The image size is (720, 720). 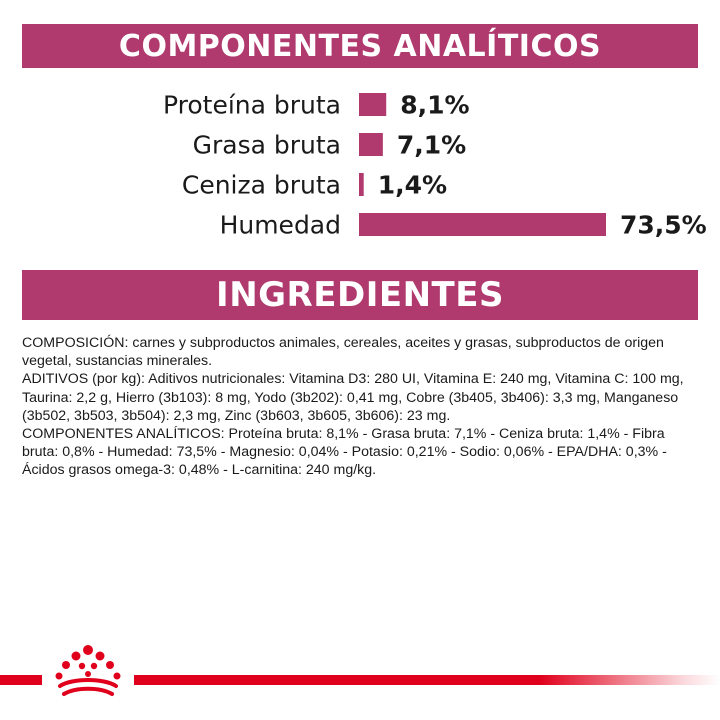 What do you see at coordinates (261, 185) in the screenshot?
I see `category-label: Ceniza bruta` at bounding box center [261, 185].